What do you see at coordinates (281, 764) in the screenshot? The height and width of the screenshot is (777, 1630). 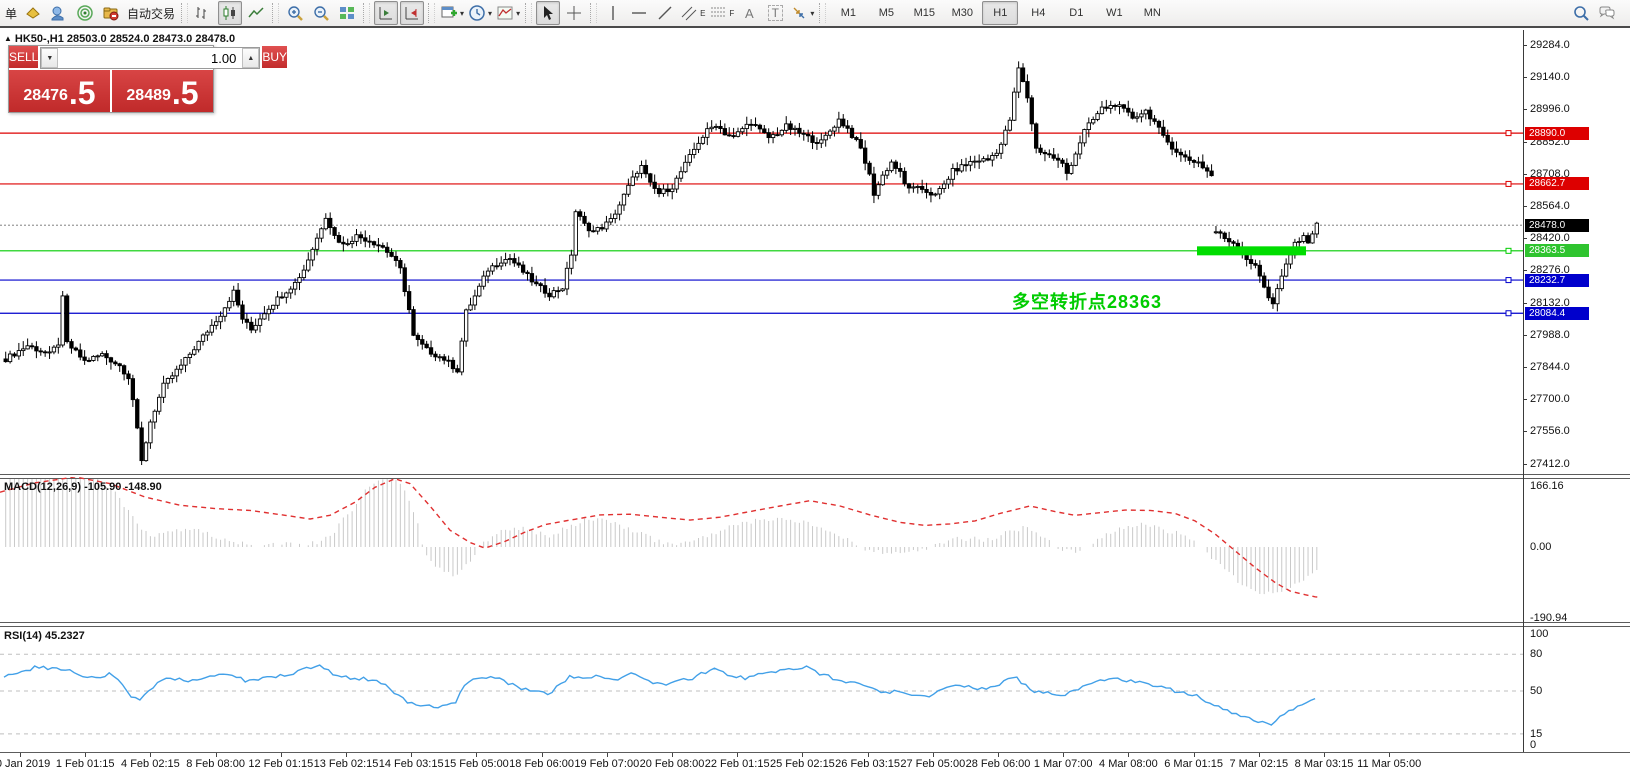 I see `time-label: 12 Feb 01:15` at bounding box center [281, 764].